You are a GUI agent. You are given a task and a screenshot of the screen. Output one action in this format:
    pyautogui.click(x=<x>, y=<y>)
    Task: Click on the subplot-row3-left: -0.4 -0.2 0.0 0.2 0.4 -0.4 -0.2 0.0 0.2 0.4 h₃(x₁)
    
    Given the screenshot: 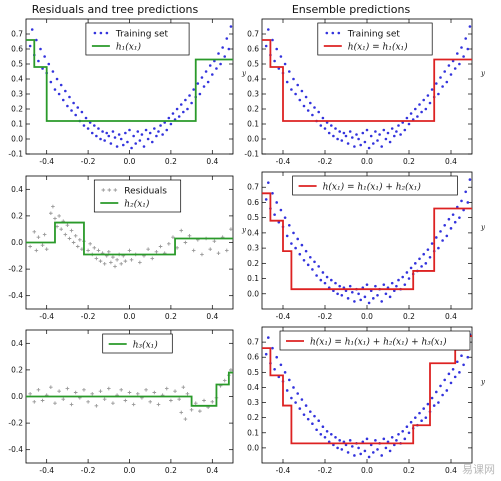 What is the action you would take?
    pyautogui.click(x=121, y=402)
    